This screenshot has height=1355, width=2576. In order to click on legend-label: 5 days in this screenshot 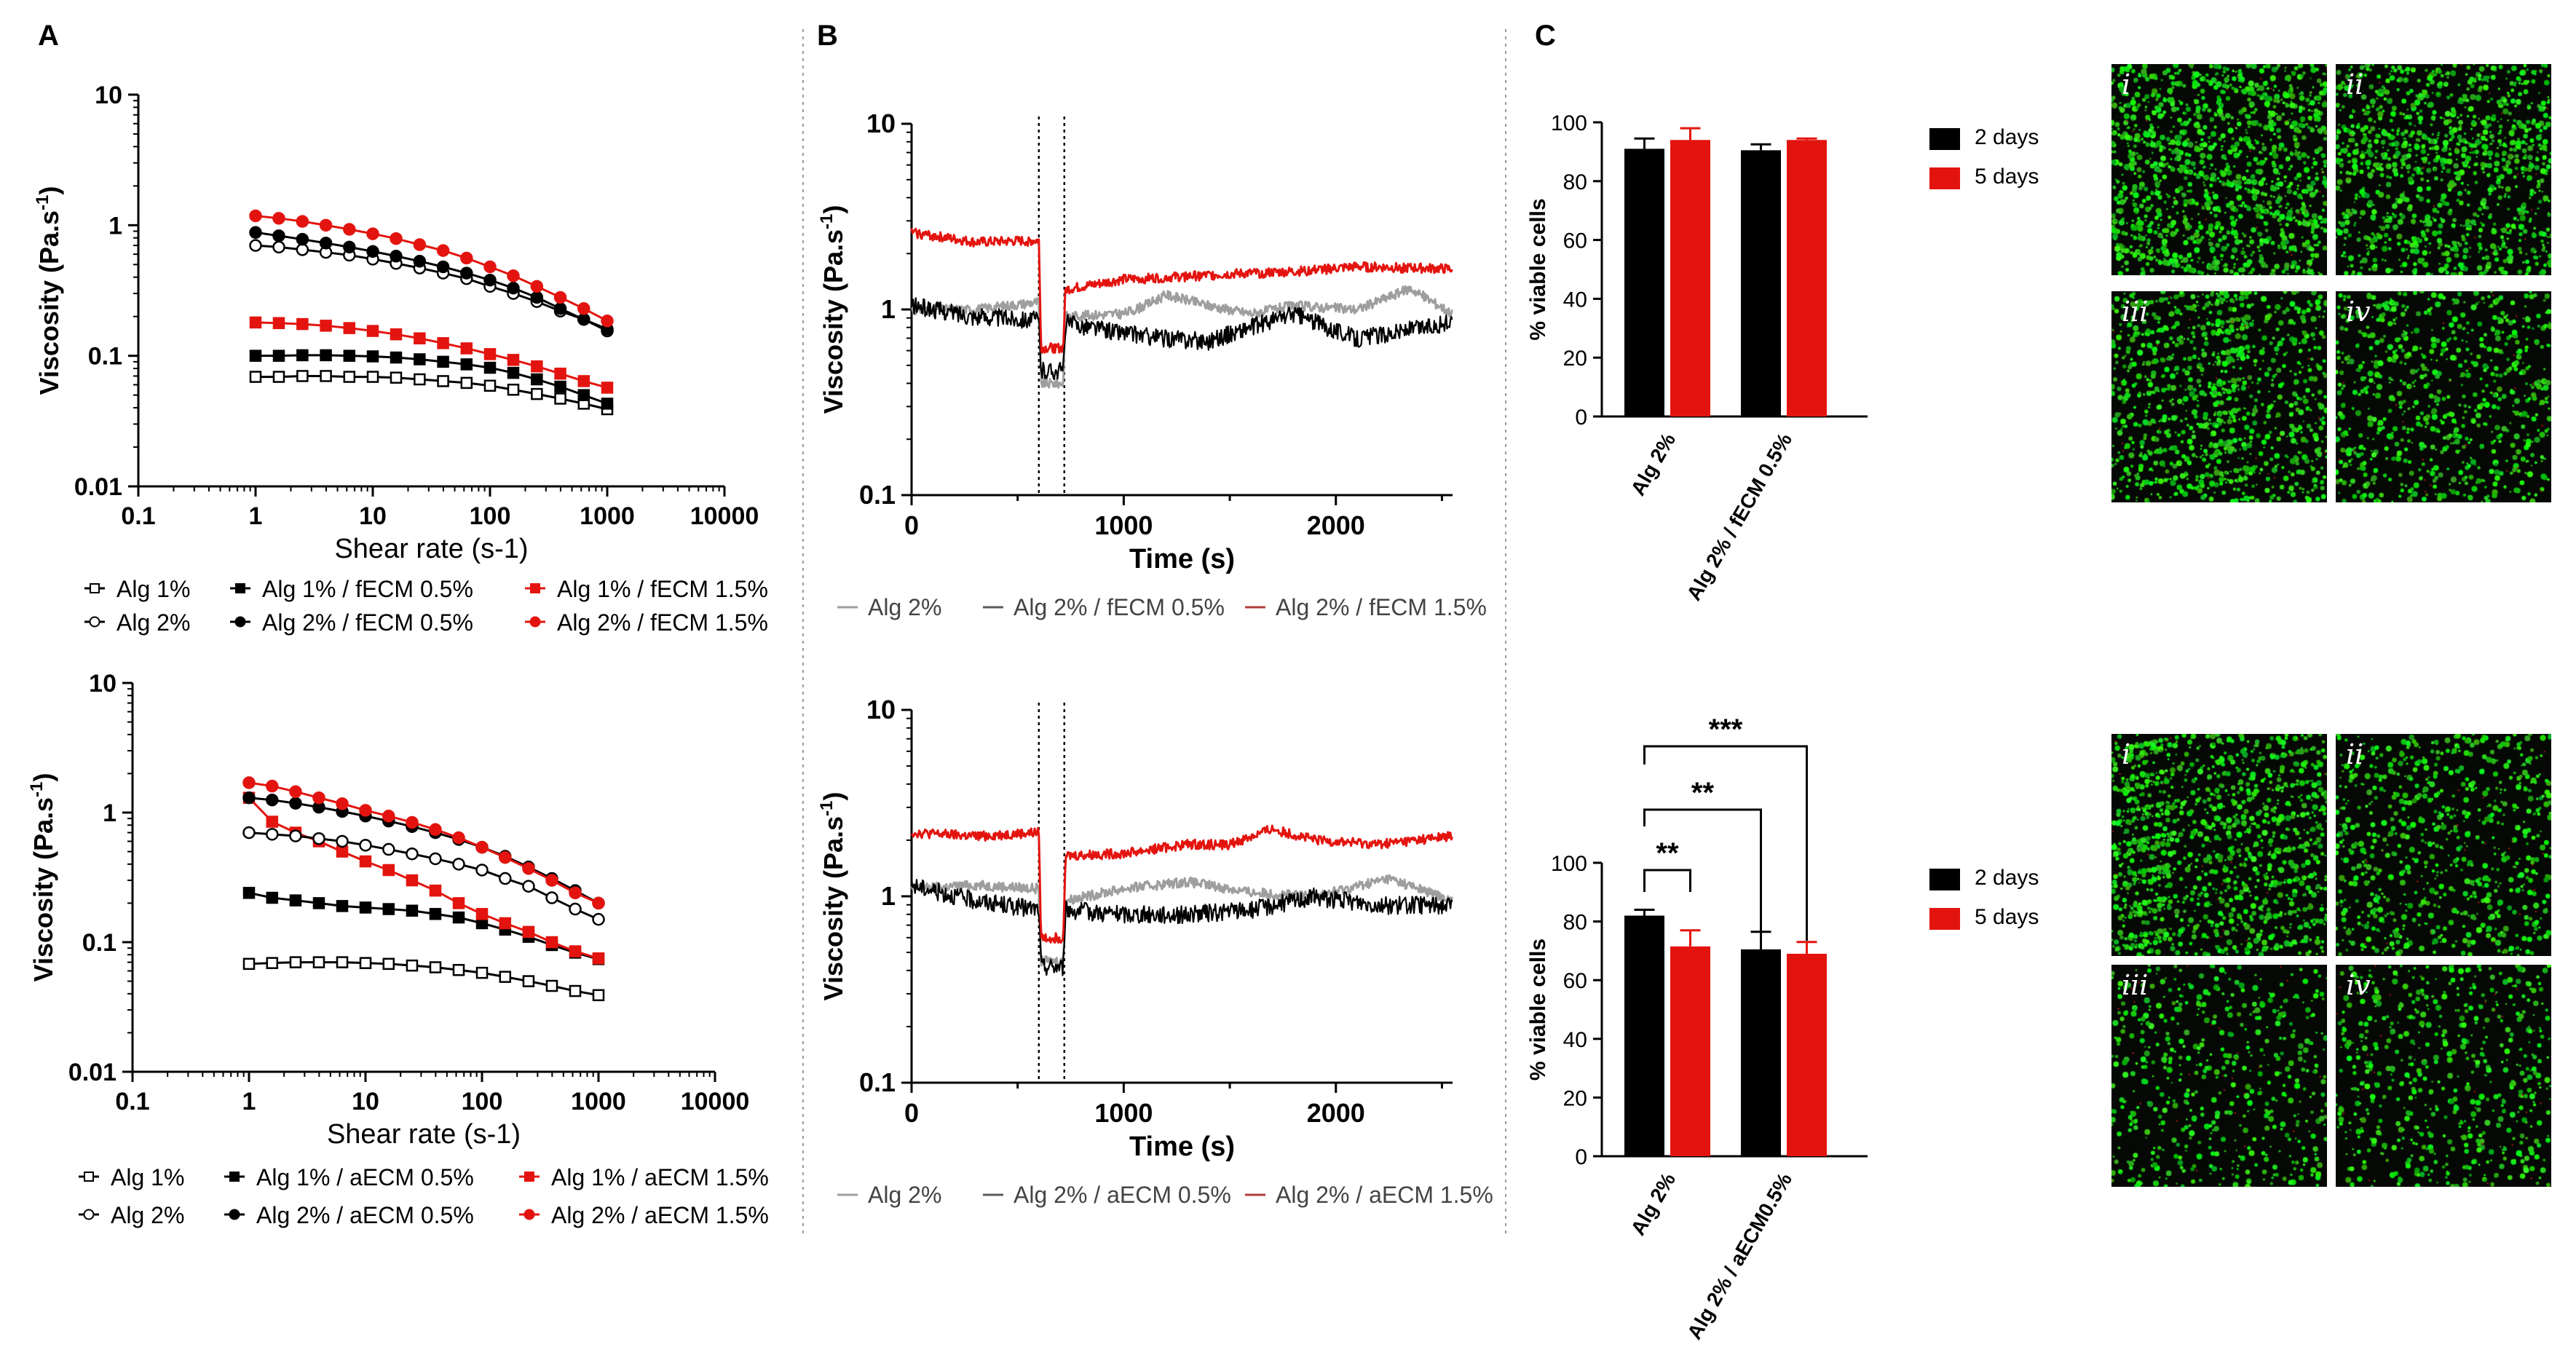, I will do `click(2007, 917)`.